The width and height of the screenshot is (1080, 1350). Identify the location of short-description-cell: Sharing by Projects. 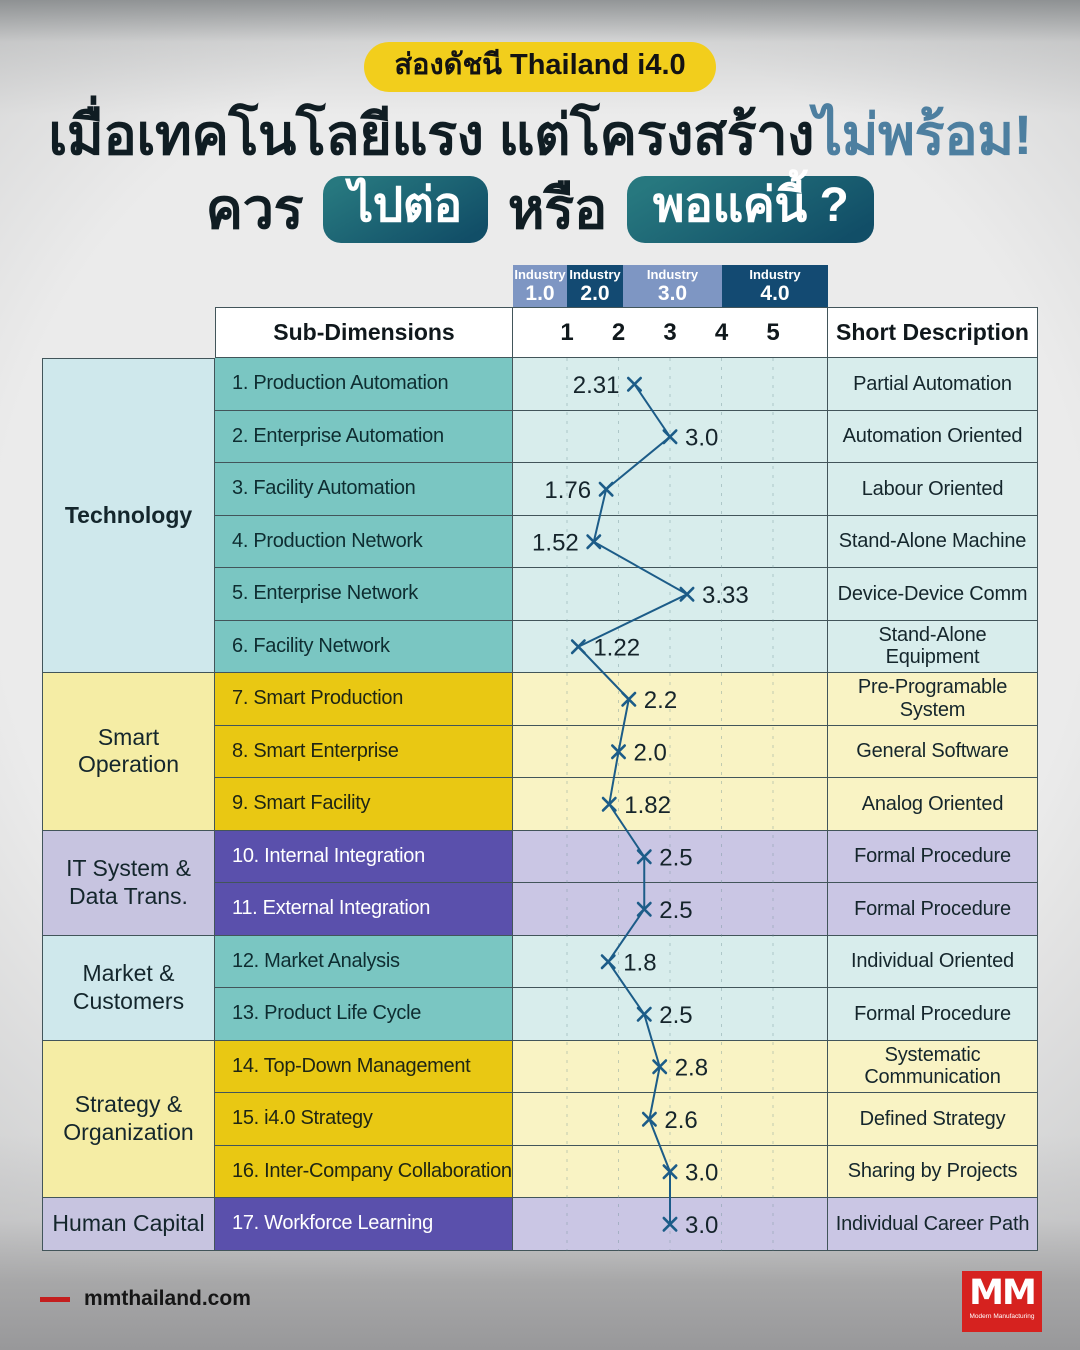
(933, 1171).